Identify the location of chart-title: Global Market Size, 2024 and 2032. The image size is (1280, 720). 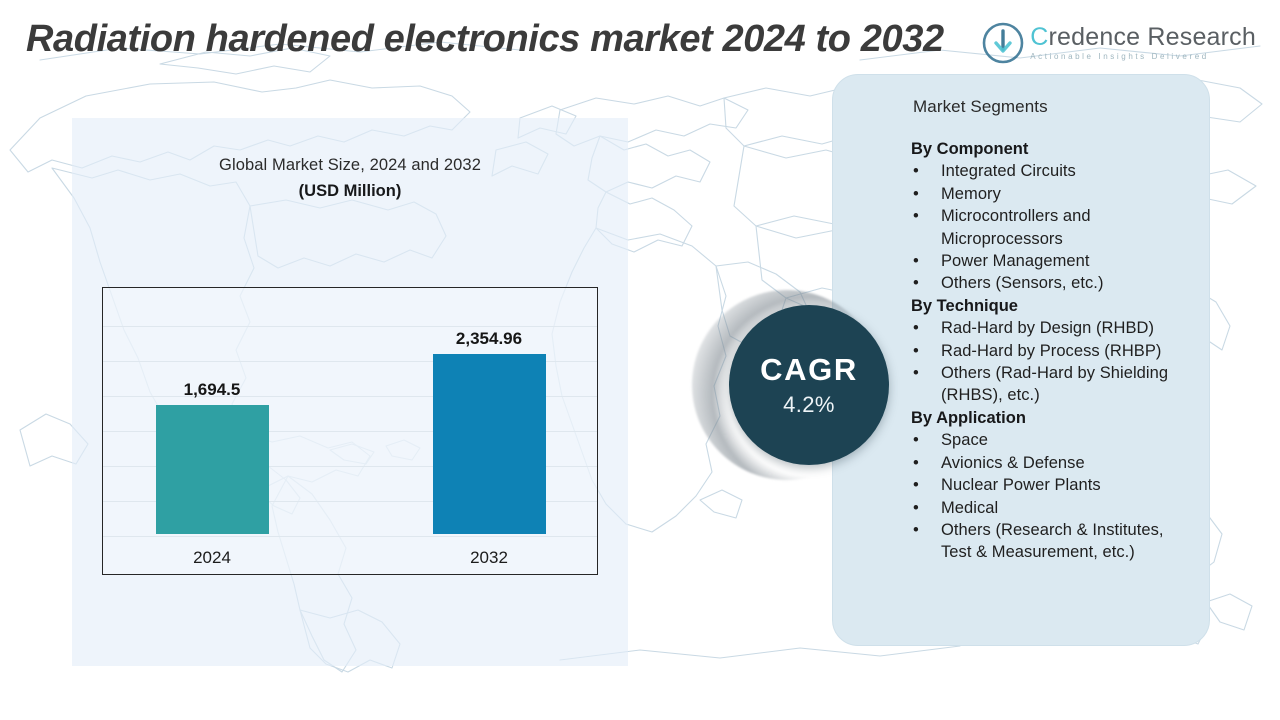
(350, 165).